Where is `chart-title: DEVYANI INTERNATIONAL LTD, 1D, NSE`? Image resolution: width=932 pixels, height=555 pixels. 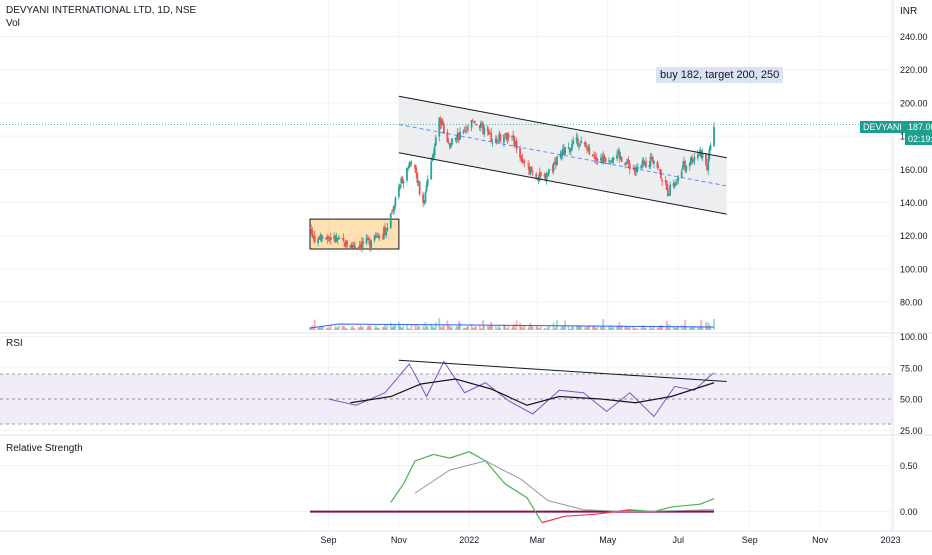 chart-title: DEVYANI INTERNATIONAL LTD, 1D, NSE is located at coordinates (101, 10).